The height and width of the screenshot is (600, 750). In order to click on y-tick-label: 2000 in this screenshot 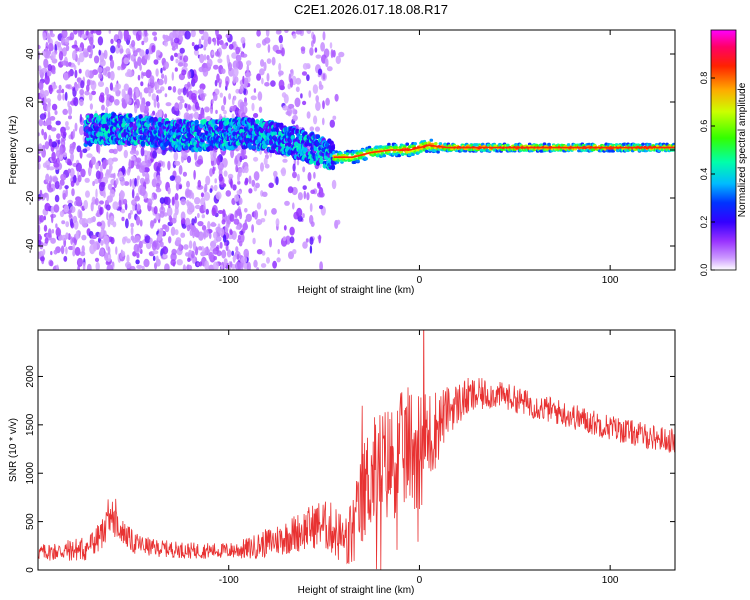, I will do `click(30, 376)`.